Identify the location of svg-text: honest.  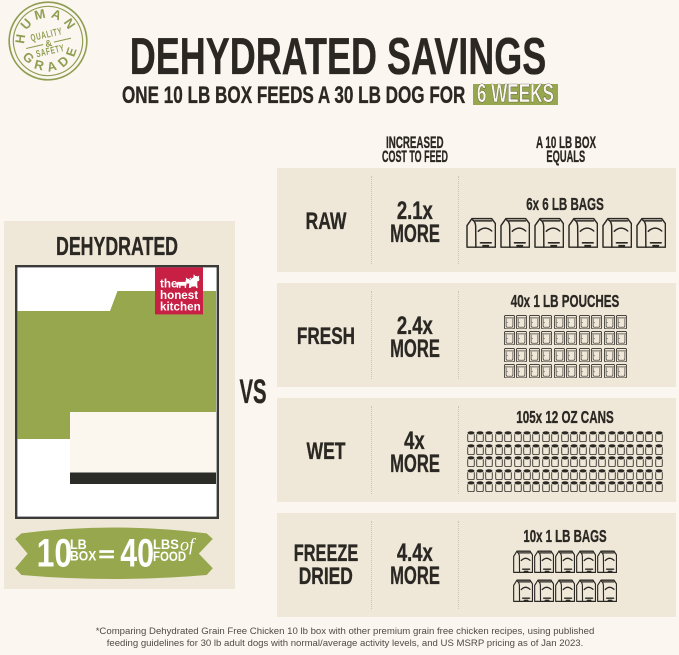
(179, 295).